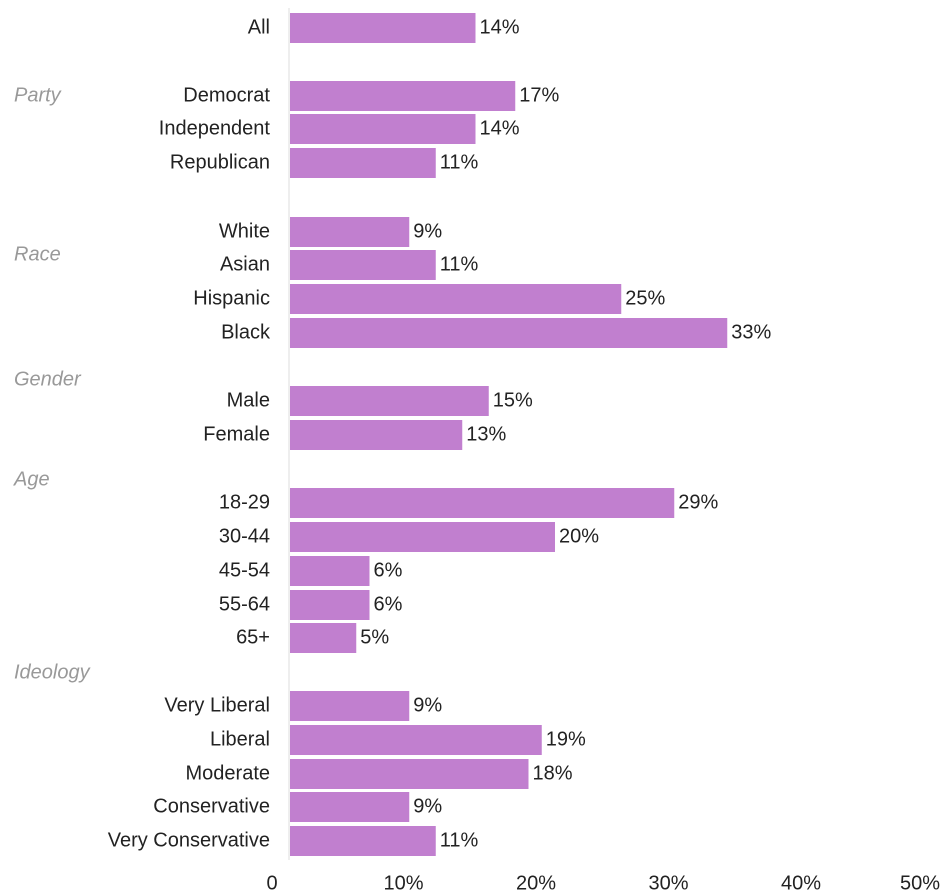  I want to click on category-label: 65+, so click(253, 637).